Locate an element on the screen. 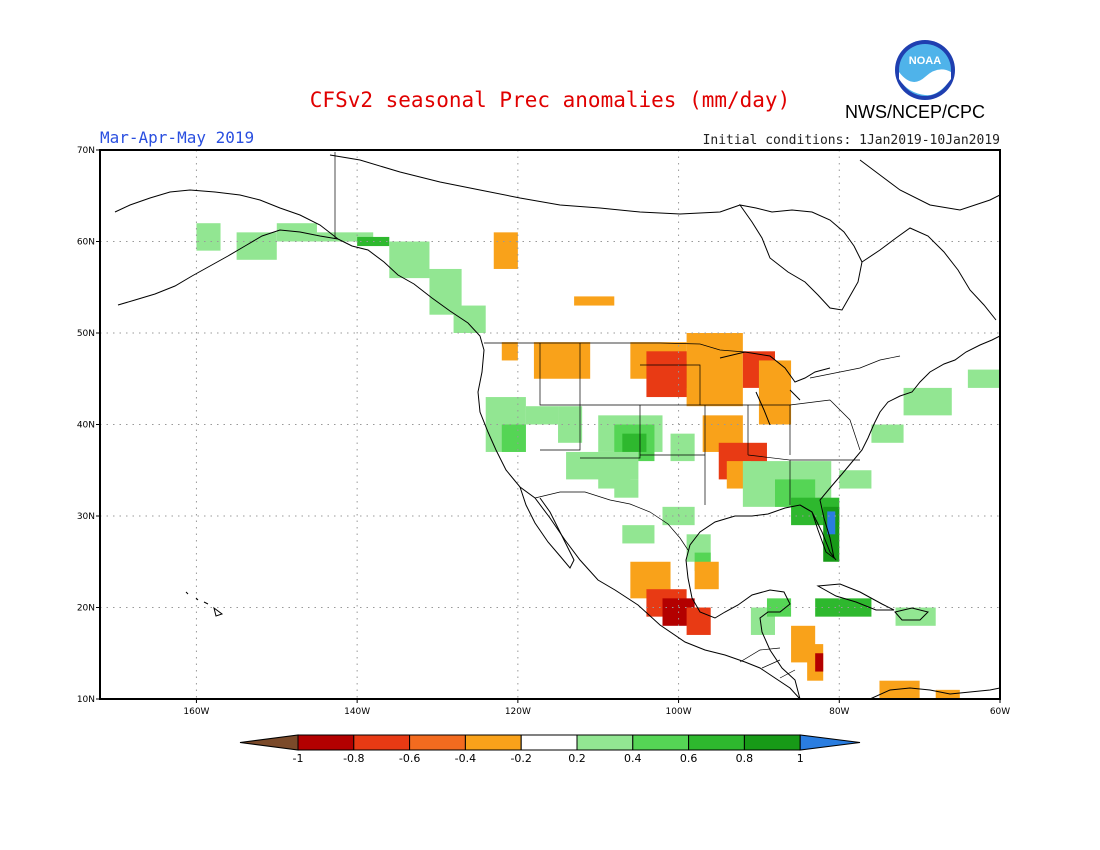  coastline-hudson-bay is located at coordinates (800, 257).